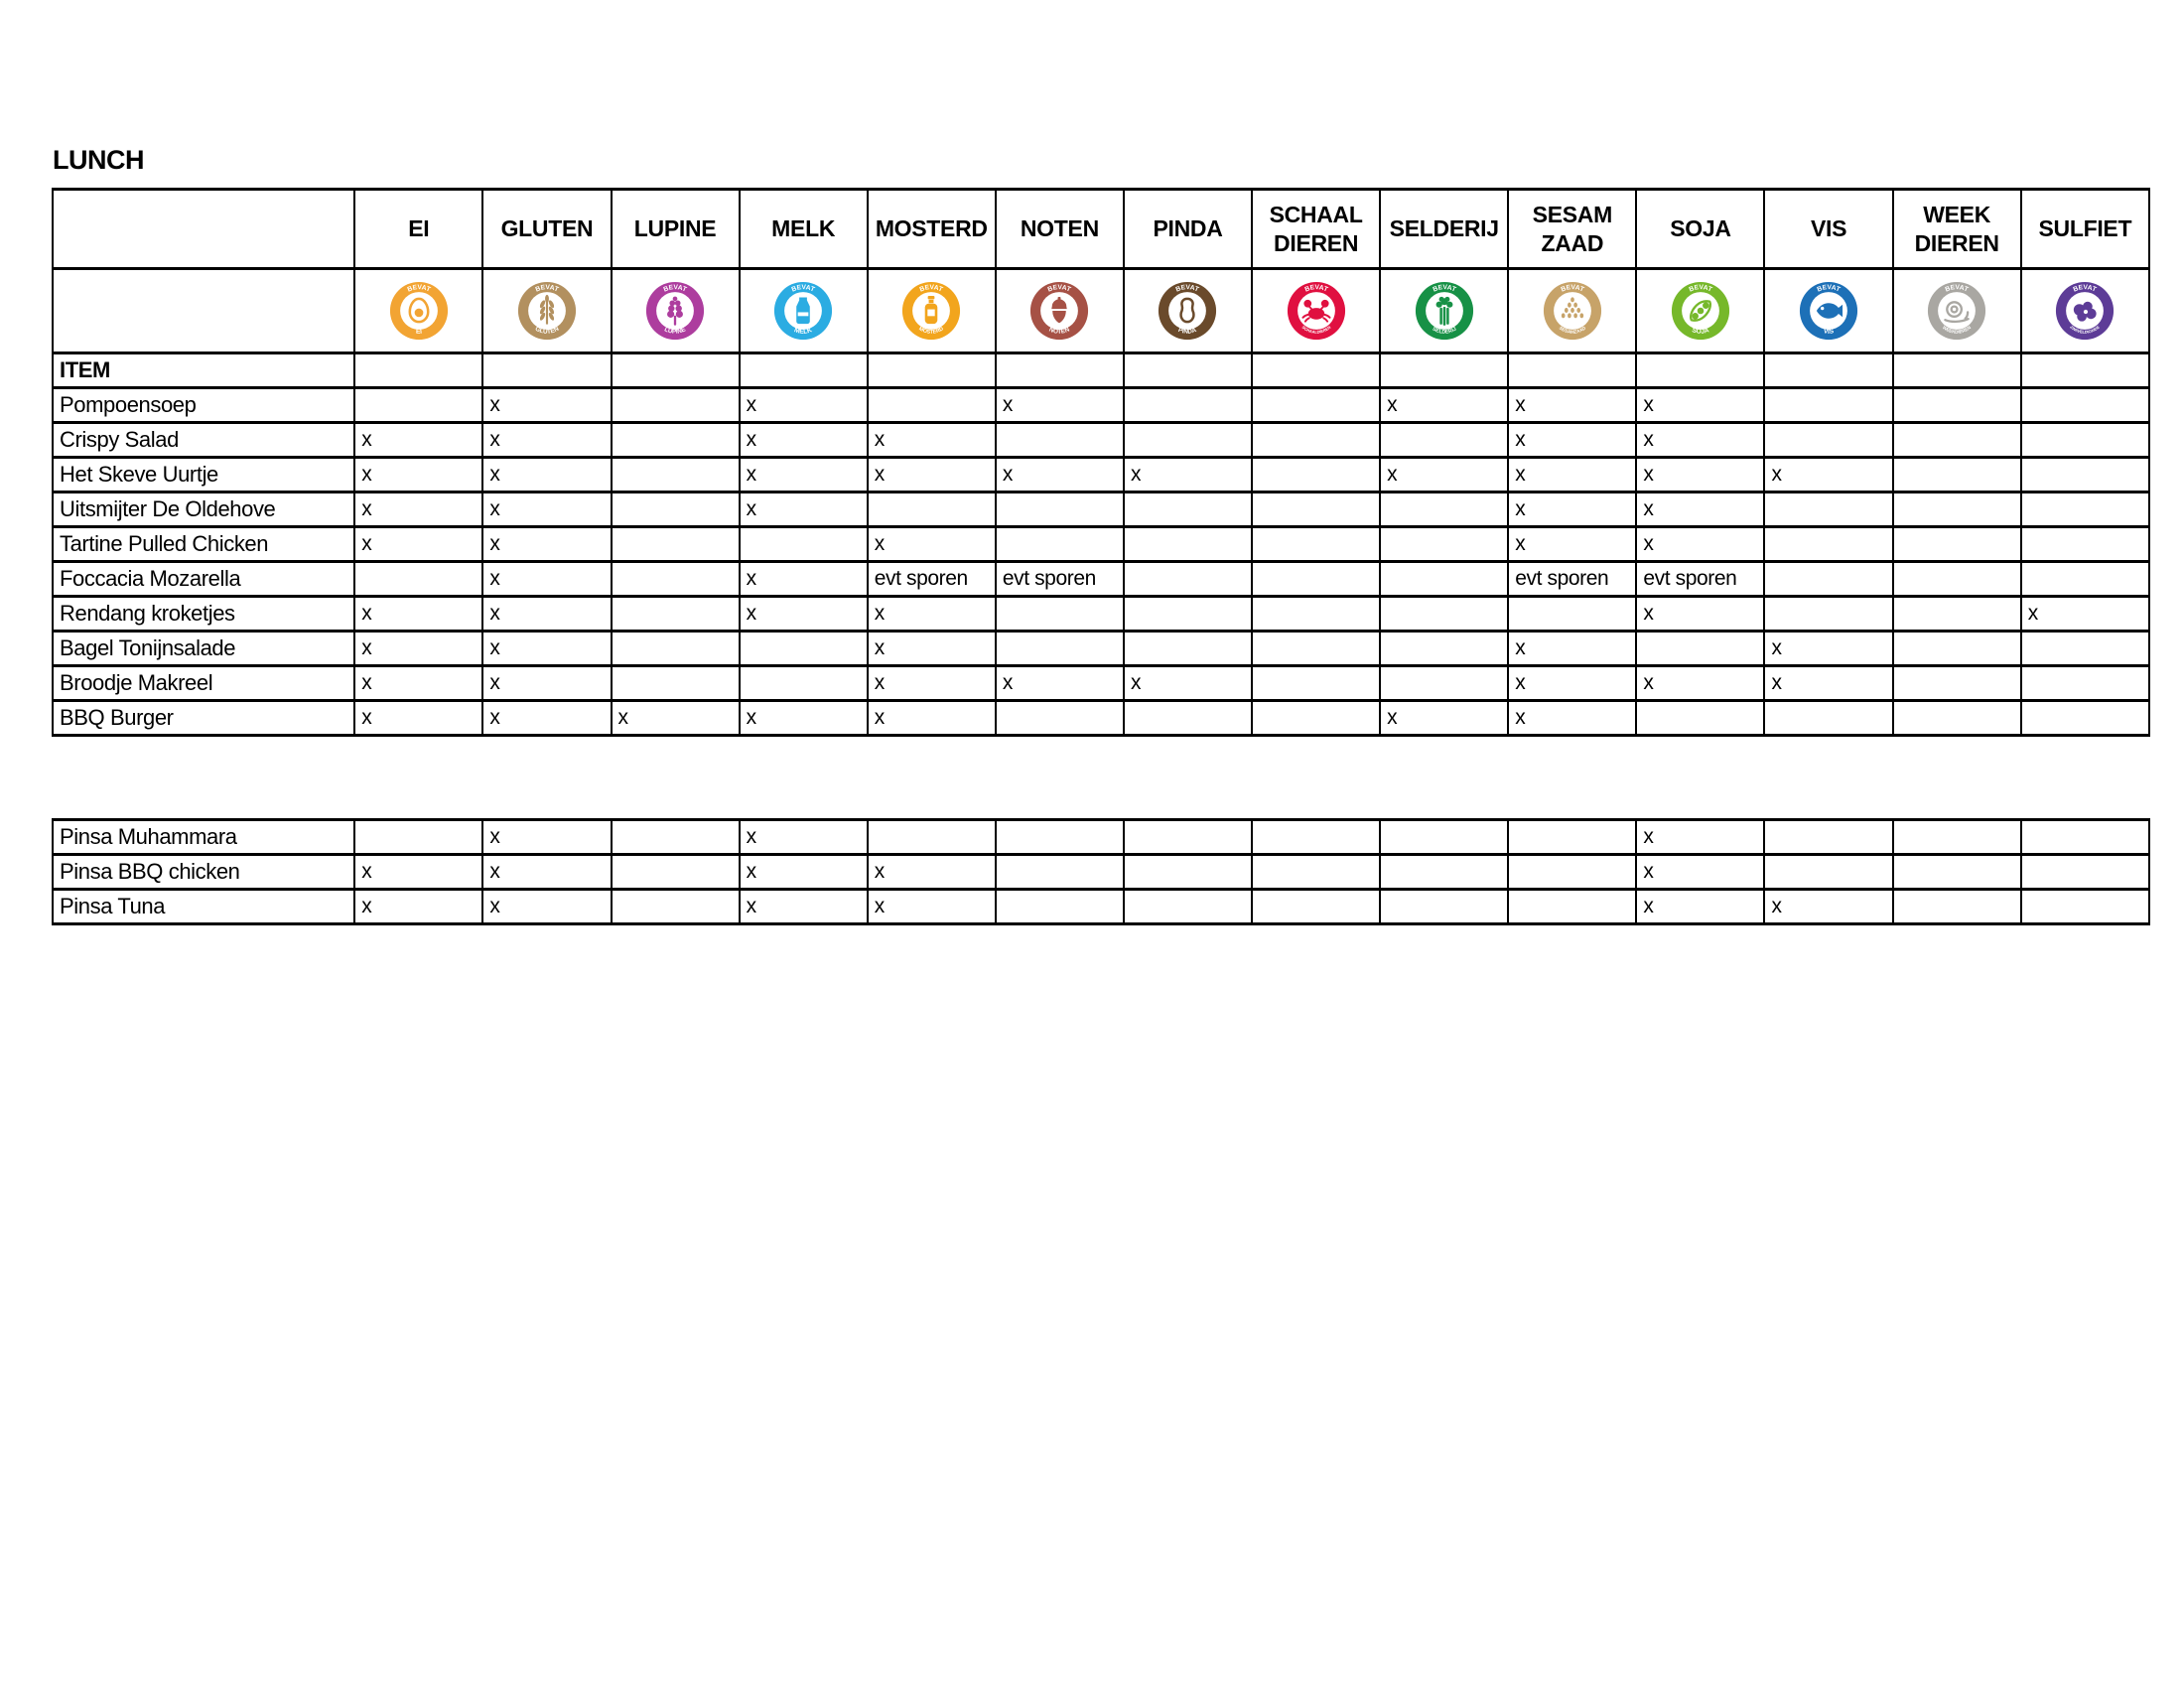  I want to click on allergen-cell-selderij: x, so click(1444, 474).